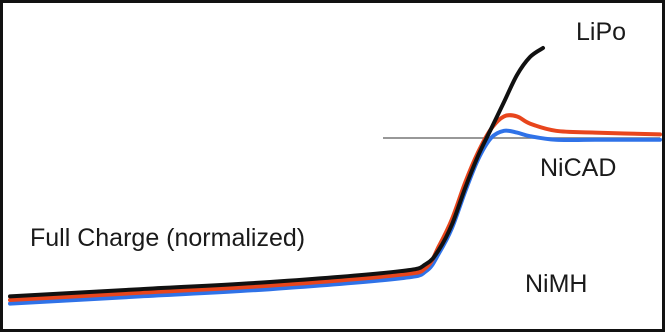 The width and height of the screenshot is (665, 332). I want to click on series-label-lipo: LiPo, so click(601, 32).